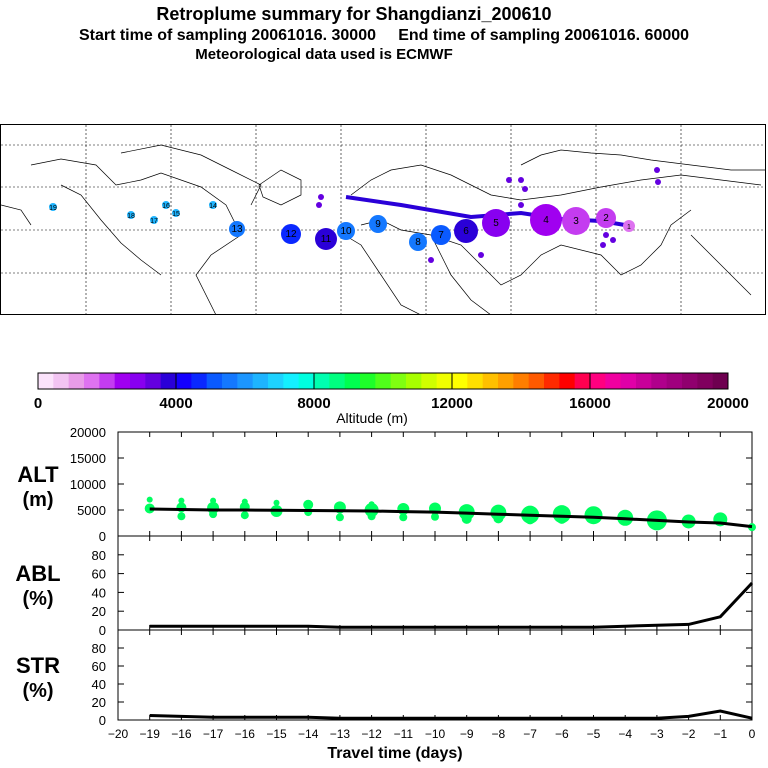 The width and height of the screenshot is (768, 768). I want to click on x-tick-label: −1, so click(720, 734).